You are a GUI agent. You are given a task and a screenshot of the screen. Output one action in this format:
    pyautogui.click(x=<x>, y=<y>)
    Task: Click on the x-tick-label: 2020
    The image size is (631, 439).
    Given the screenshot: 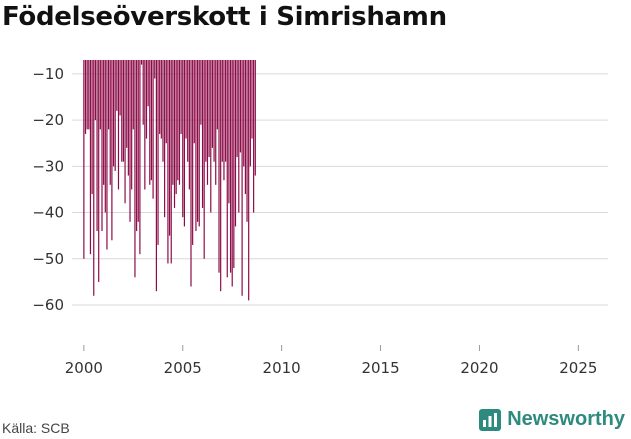 What is the action you would take?
    pyautogui.click(x=479, y=368)
    